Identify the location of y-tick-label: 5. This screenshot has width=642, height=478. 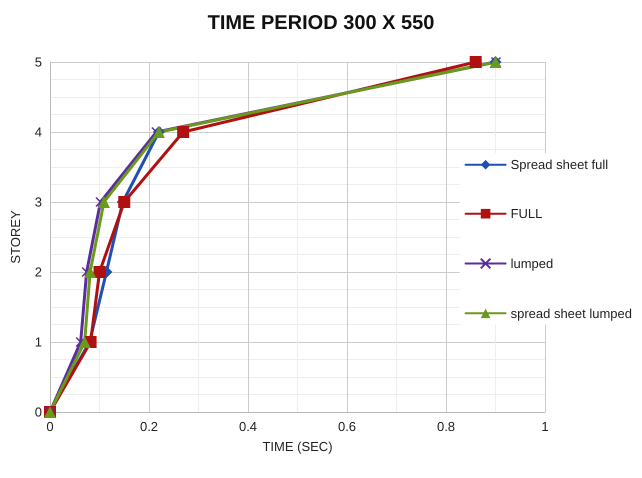
(38, 62).